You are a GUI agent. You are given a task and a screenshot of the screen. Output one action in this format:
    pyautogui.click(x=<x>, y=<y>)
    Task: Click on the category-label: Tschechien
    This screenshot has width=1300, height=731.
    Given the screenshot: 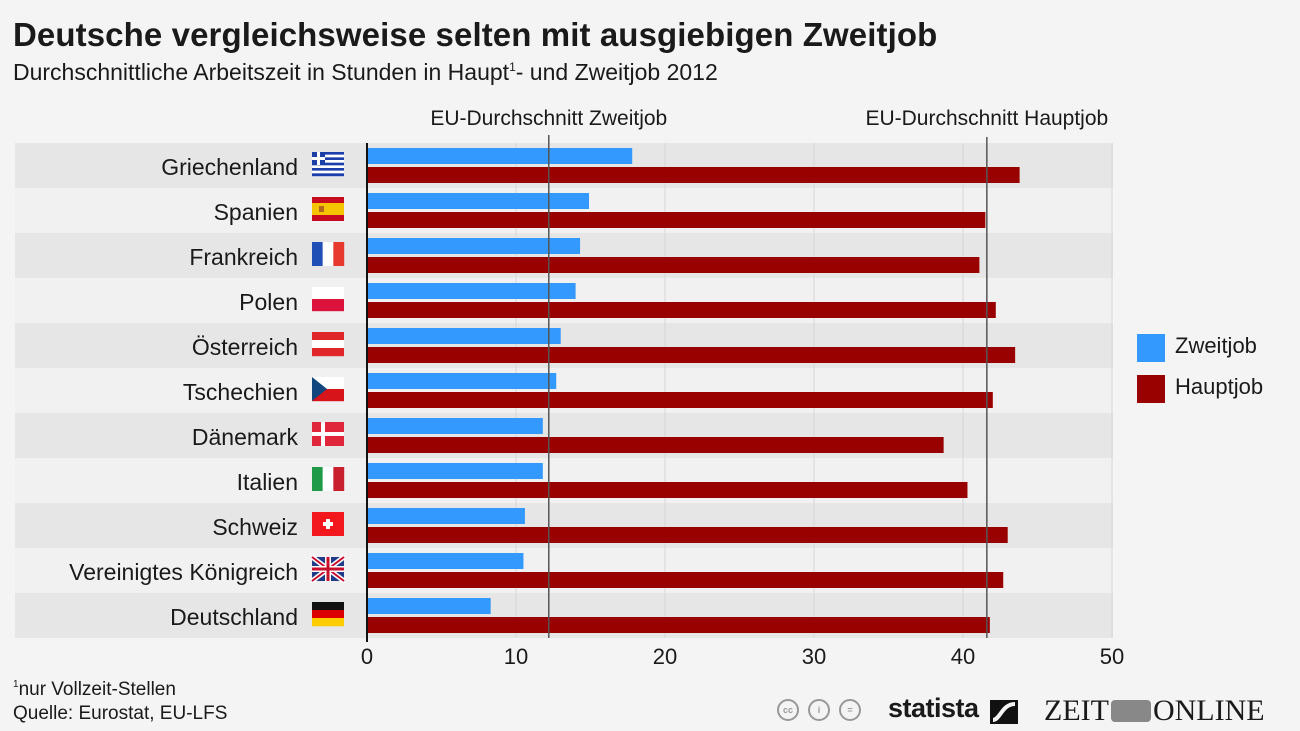 What is the action you would take?
    pyautogui.click(x=240, y=392)
    